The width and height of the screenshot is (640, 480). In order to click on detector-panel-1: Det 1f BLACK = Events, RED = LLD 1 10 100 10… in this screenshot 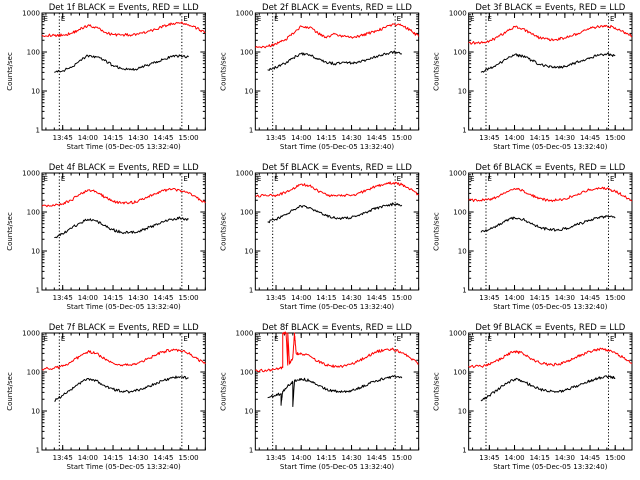, I will do `click(106, 77)`.